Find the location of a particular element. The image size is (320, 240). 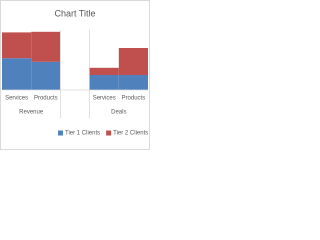

group-label: Deals is located at coordinates (118, 113).